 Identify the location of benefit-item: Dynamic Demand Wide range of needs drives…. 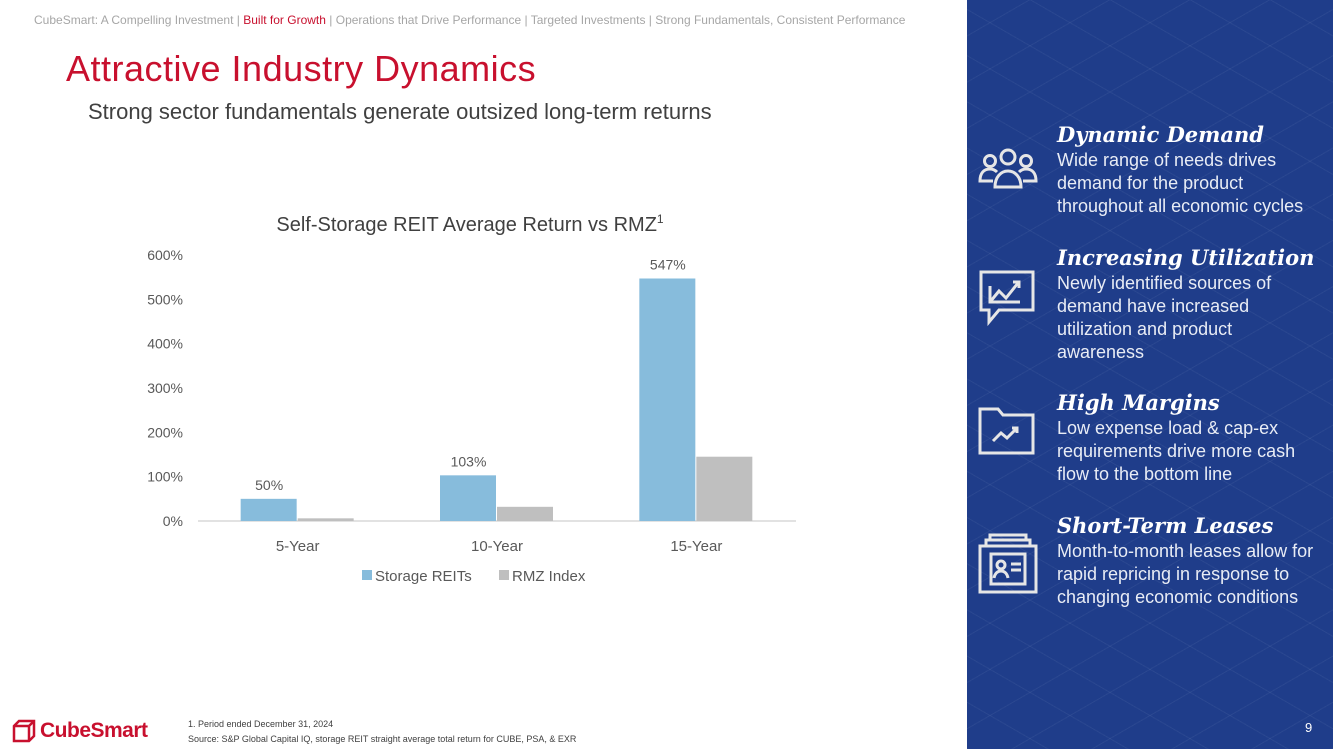
(1180, 169).